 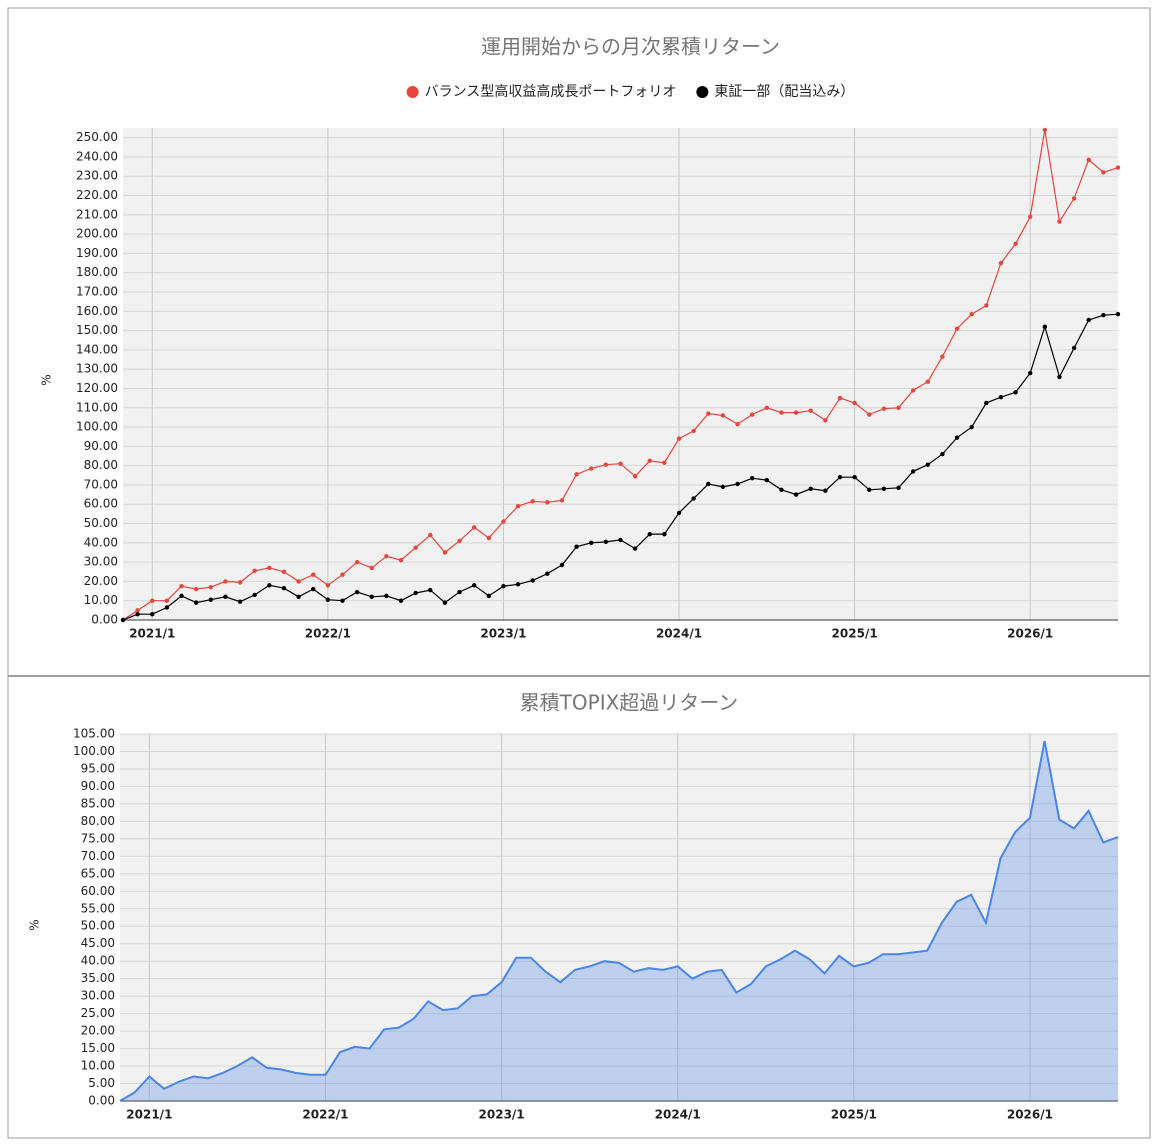 What do you see at coordinates (97, 156) in the screenshot?
I see `y-tick-label: 240.00` at bounding box center [97, 156].